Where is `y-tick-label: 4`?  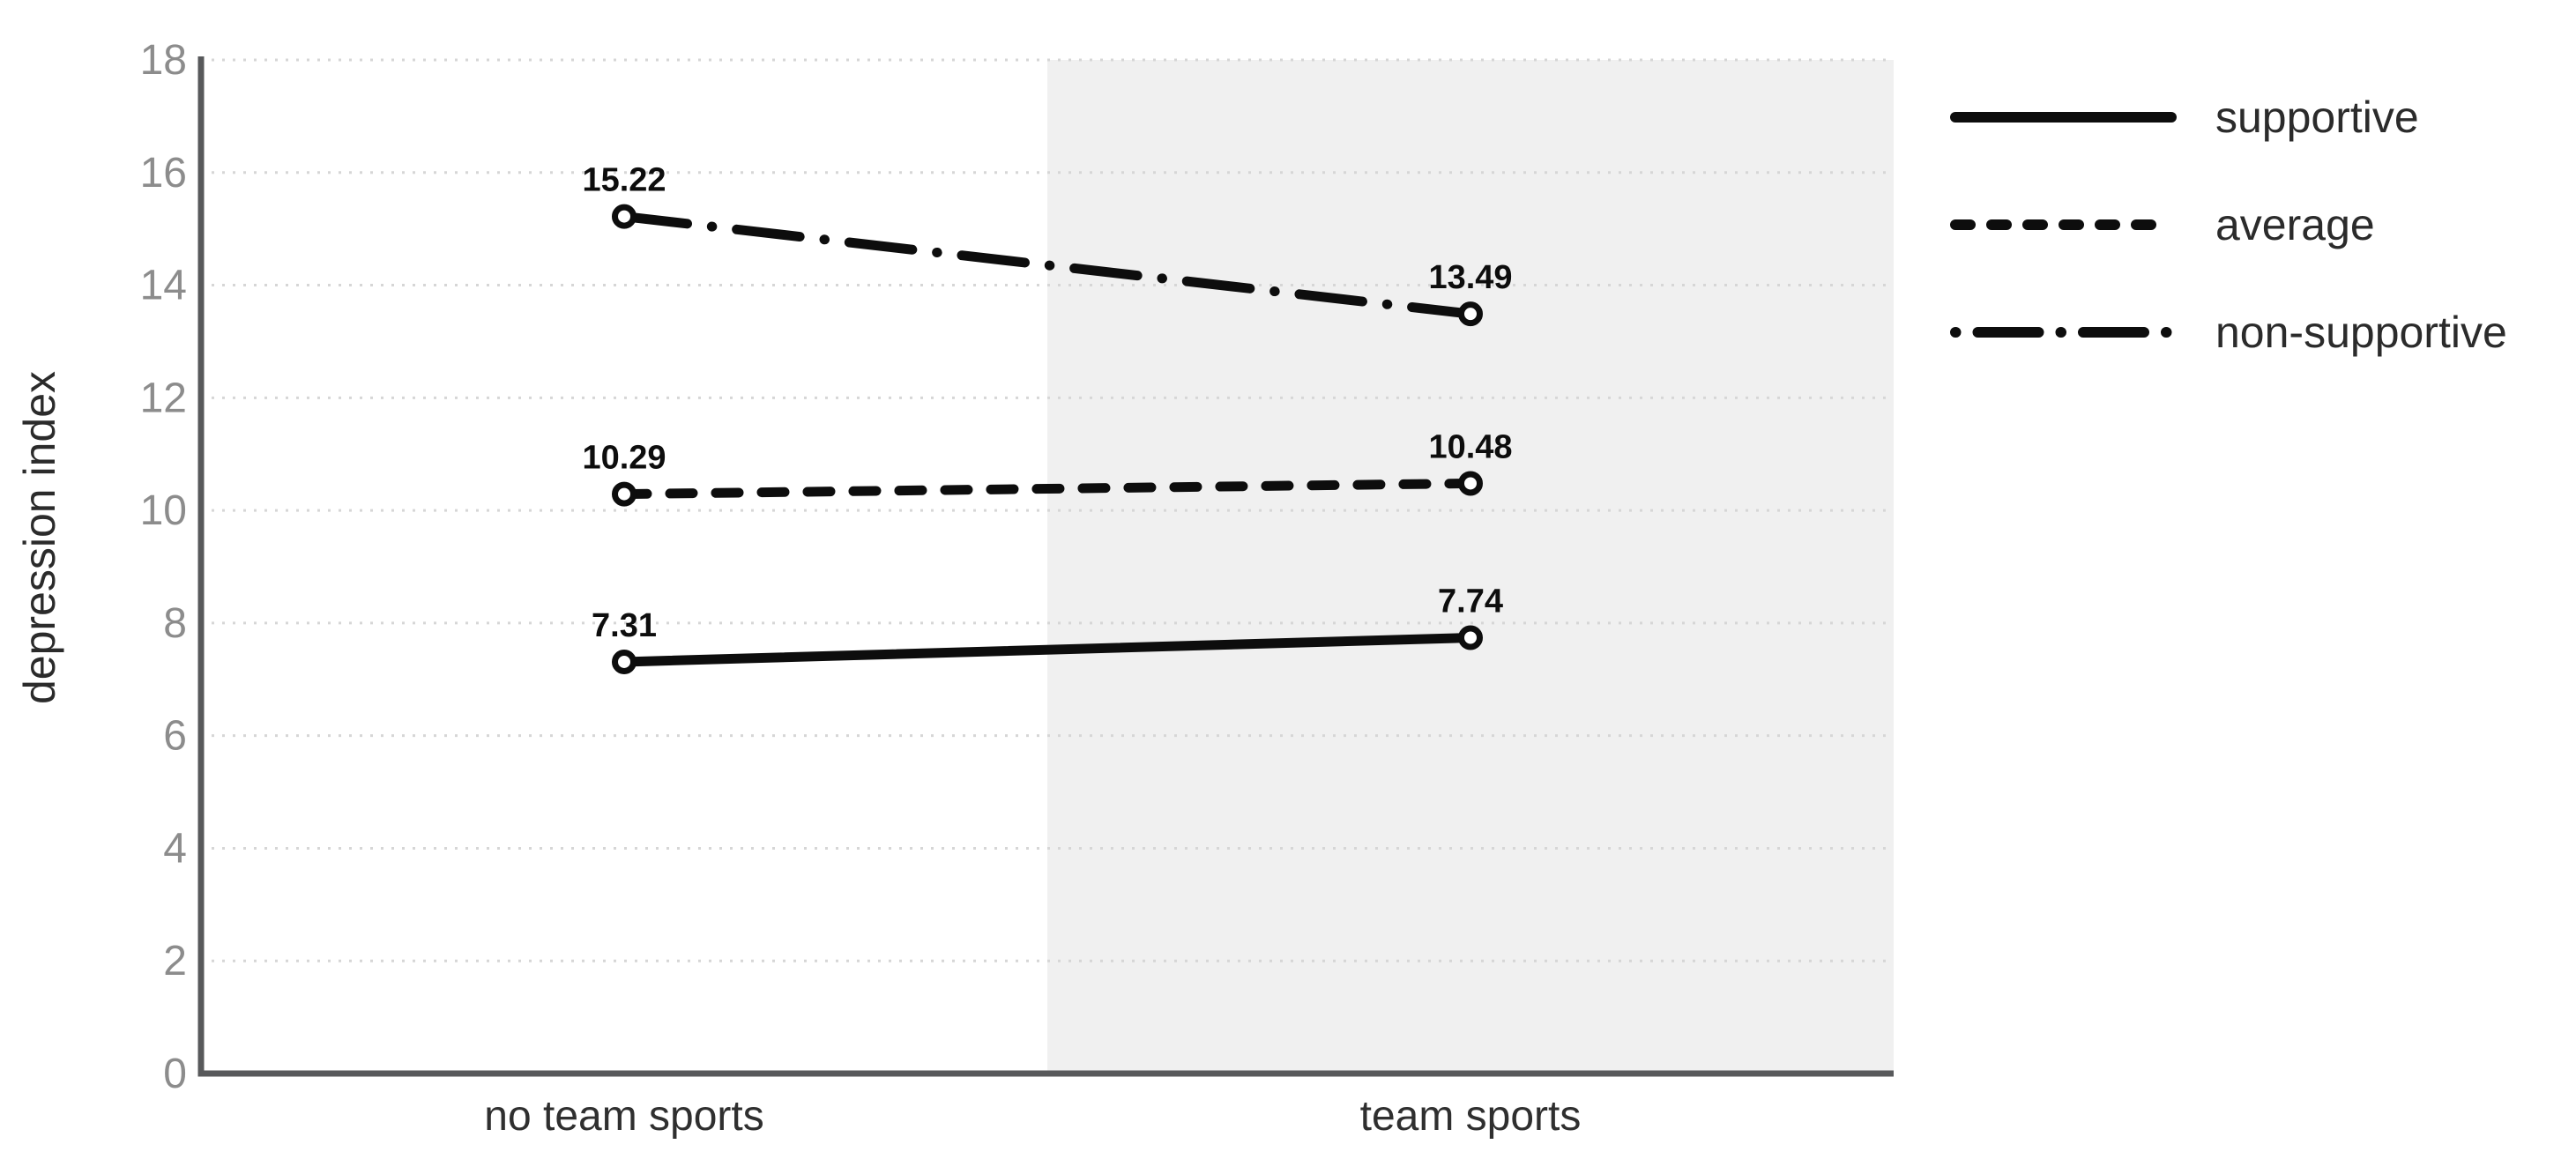 y-tick-label: 4 is located at coordinates (175, 848).